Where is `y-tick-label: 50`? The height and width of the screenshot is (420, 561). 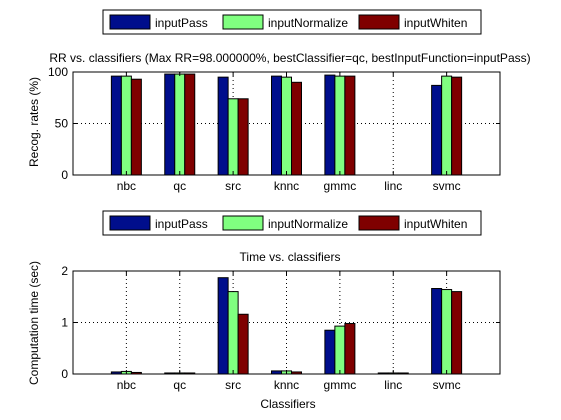
y-tick-label: 50 is located at coordinates (62, 124).